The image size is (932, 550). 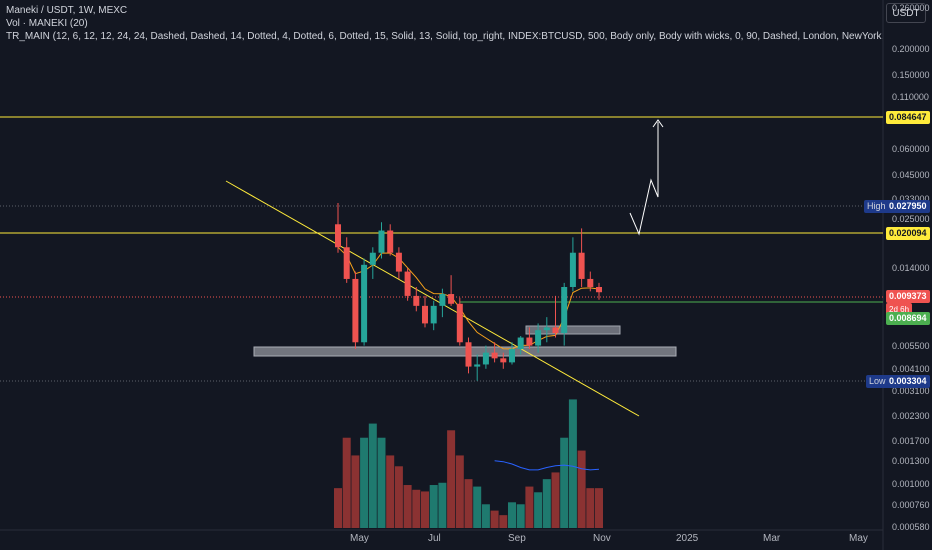 I want to click on time-label-sep: Sep, so click(x=517, y=538).